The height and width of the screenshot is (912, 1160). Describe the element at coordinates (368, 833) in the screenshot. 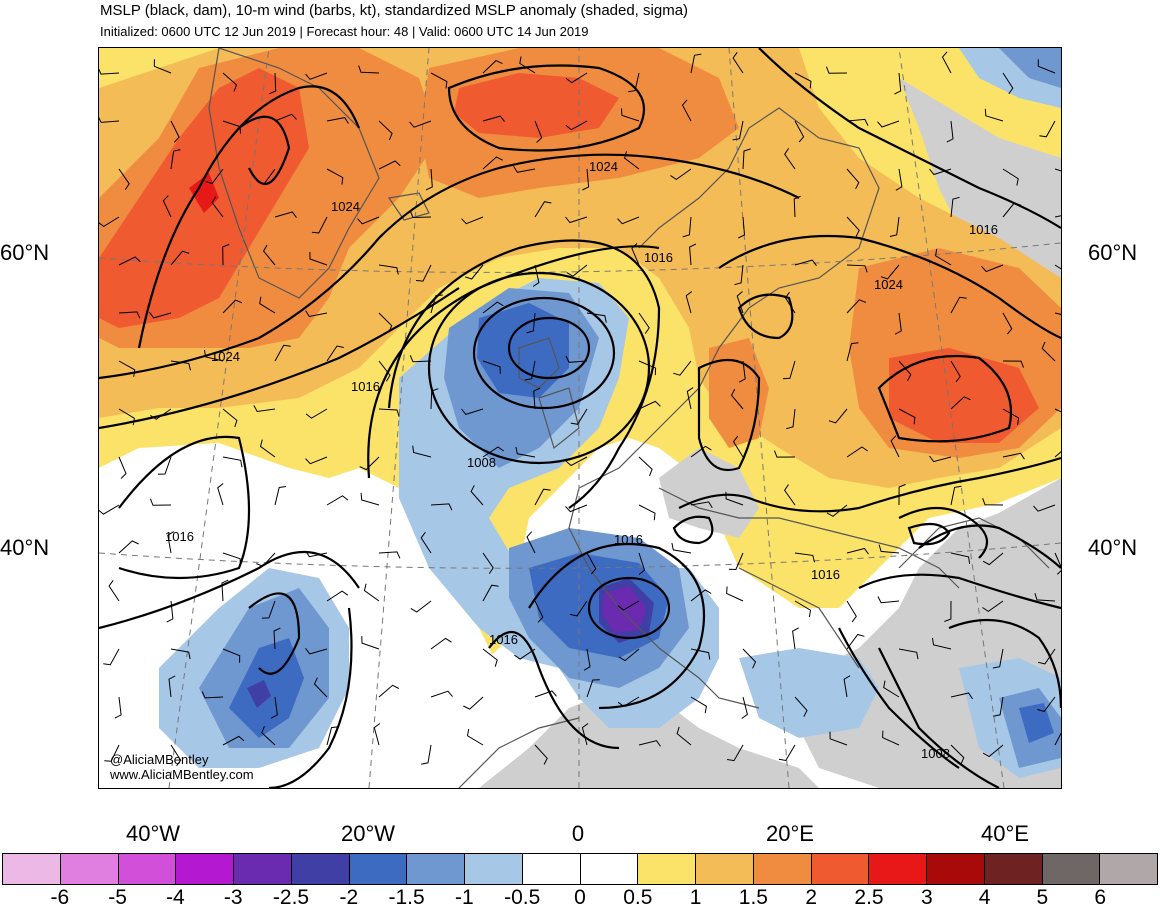

I see `lon-label-20w: 20°W` at that location.